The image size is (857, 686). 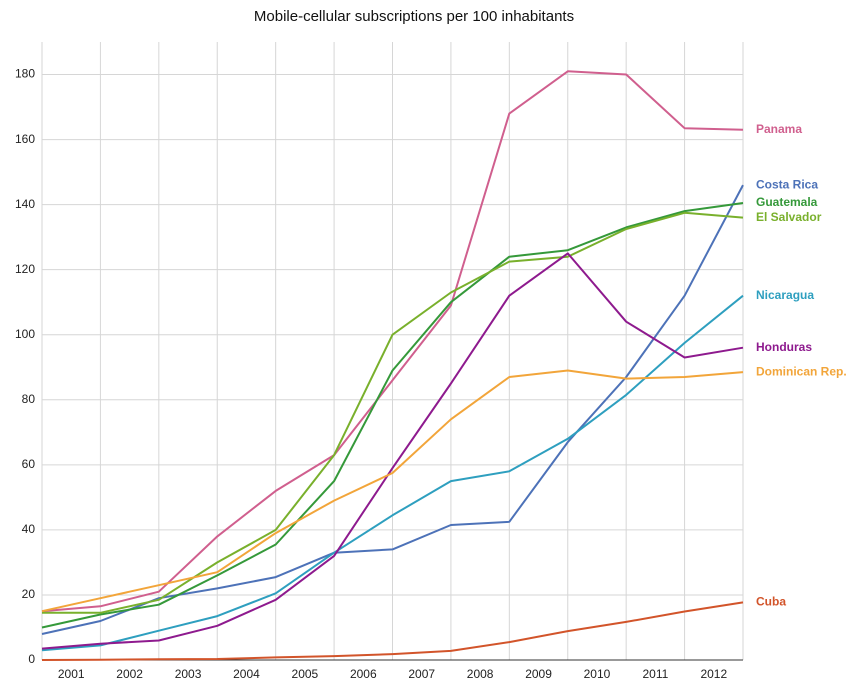 What do you see at coordinates (29, 594) in the screenshot?
I see `y-tick-label: 20` at bounding box center [29, 594].